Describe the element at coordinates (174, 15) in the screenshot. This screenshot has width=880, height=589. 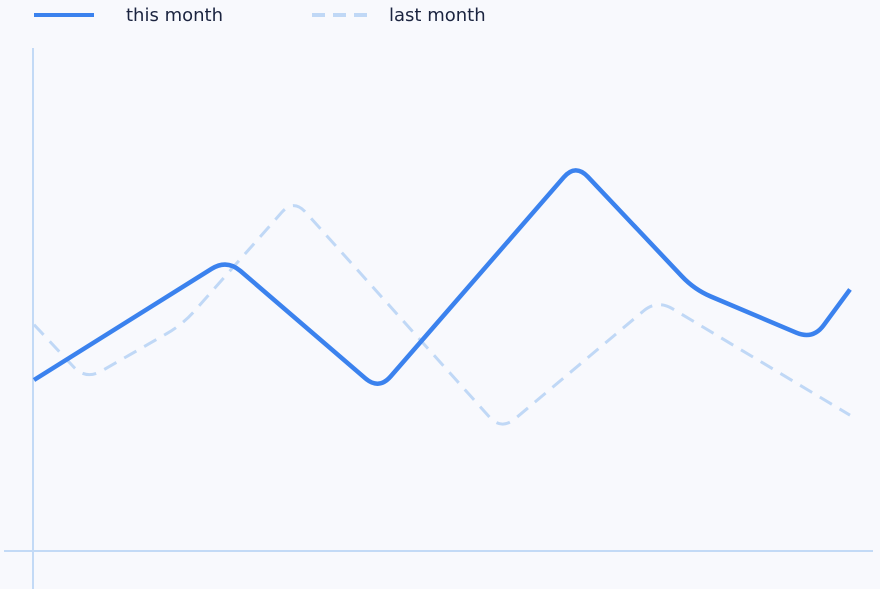
I see `legend-label-this-month: this month` at that location.